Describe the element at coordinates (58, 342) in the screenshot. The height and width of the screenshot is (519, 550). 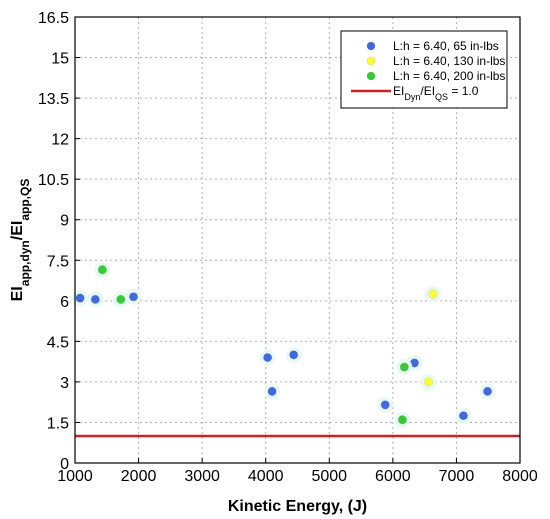
I see `y-tick-label: 4.5` at that location.